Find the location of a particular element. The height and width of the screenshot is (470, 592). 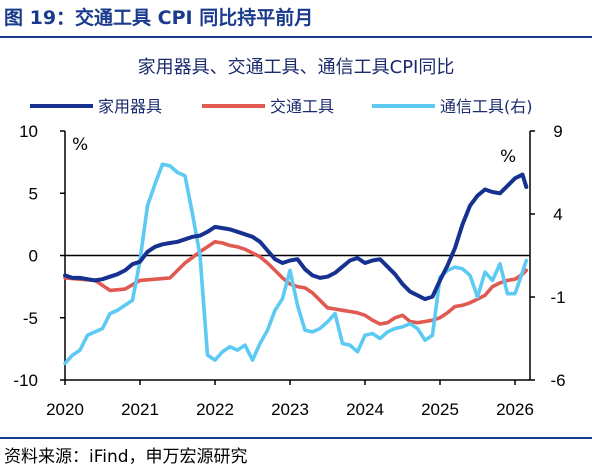

x-tick-label: 2024 is located at coordinates (365, 409).